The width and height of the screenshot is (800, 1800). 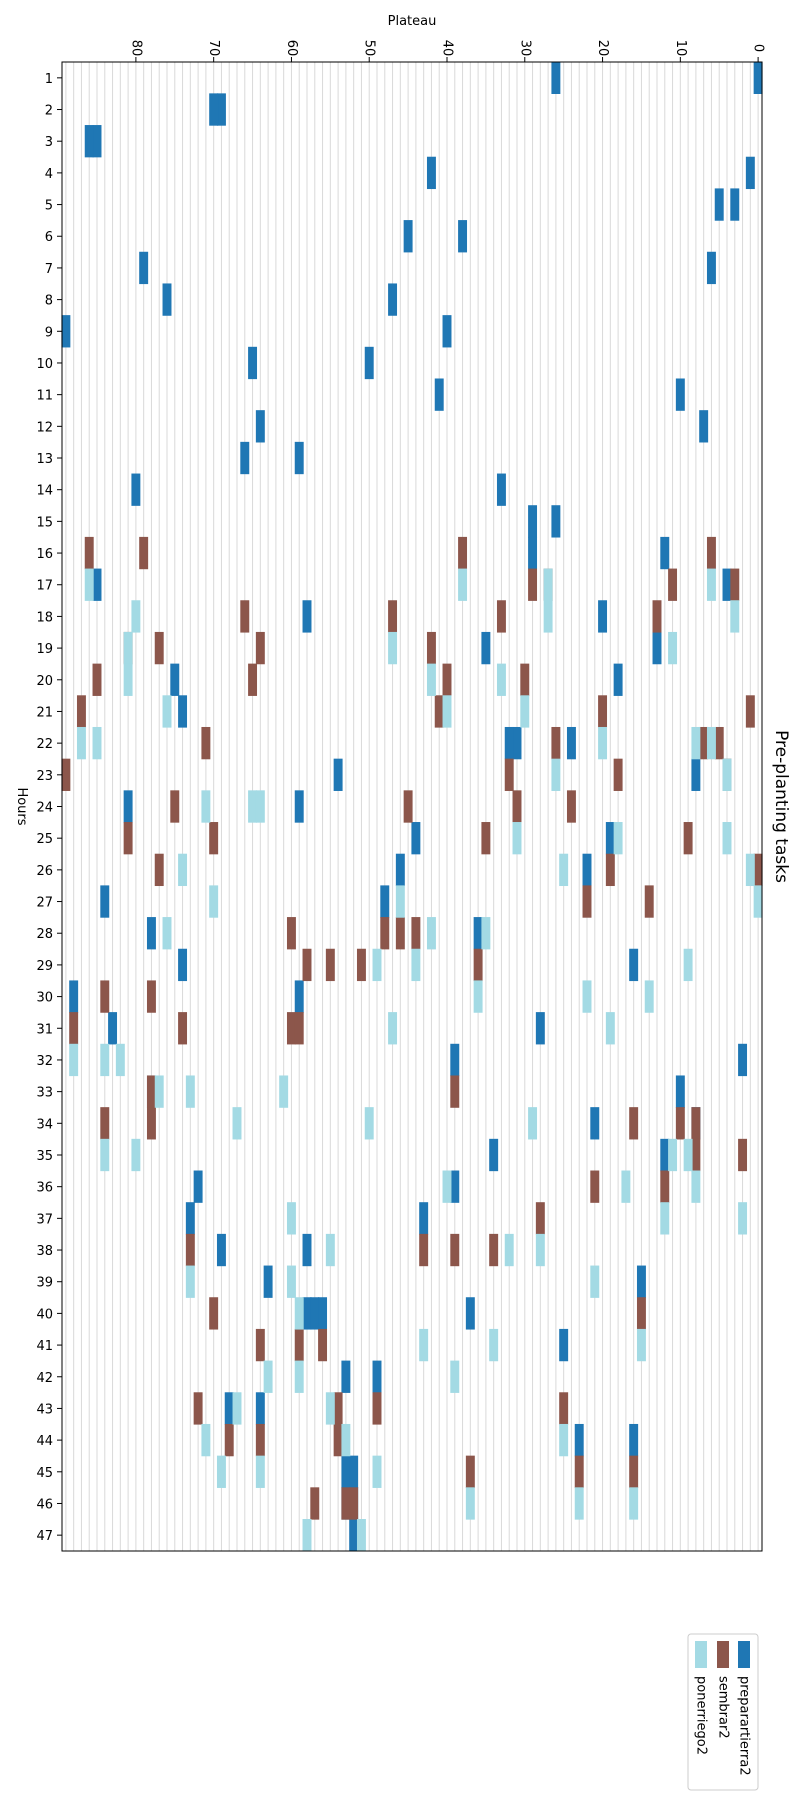 What do you see at coordinates (44, 396) in the screenshot?
I see `y-tick-label: 11` at bounding box center [44, 396].